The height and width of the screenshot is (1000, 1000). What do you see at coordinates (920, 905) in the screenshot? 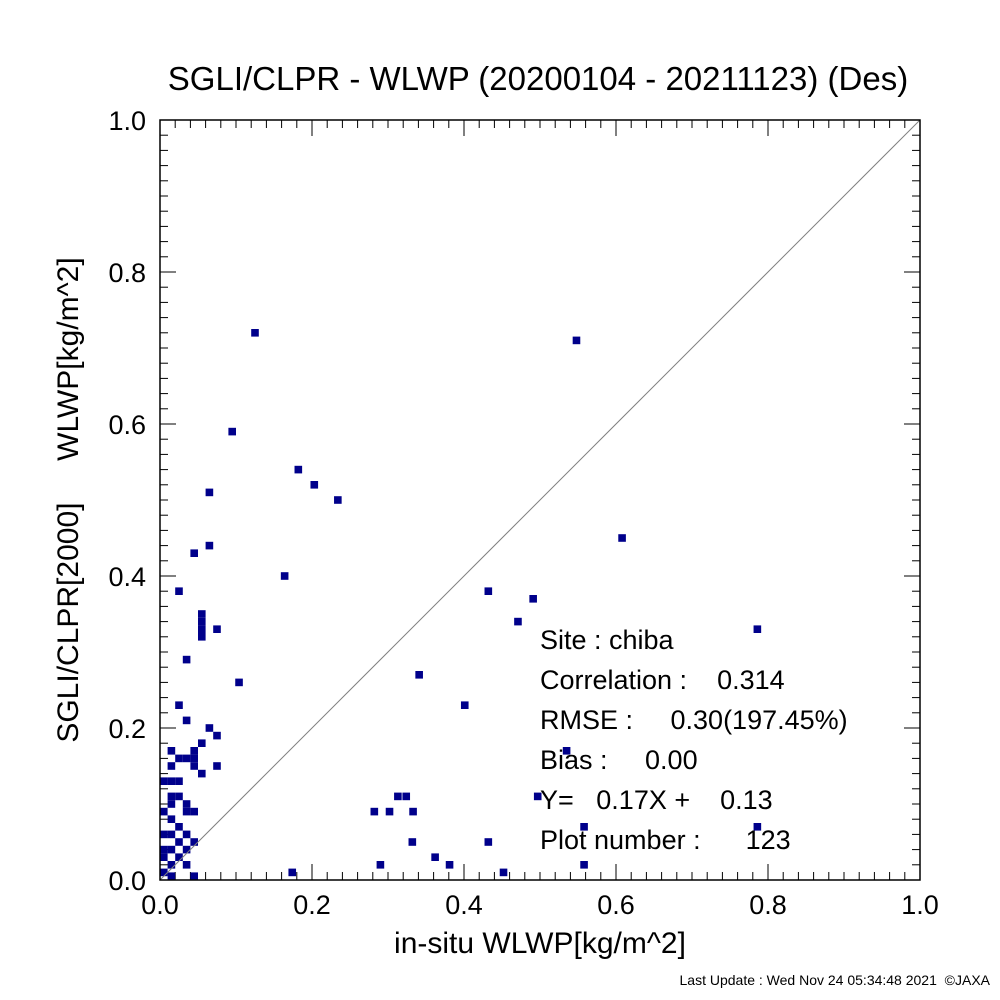
I see `x-tick-label: 1.0` at bounding box center [920, 905].